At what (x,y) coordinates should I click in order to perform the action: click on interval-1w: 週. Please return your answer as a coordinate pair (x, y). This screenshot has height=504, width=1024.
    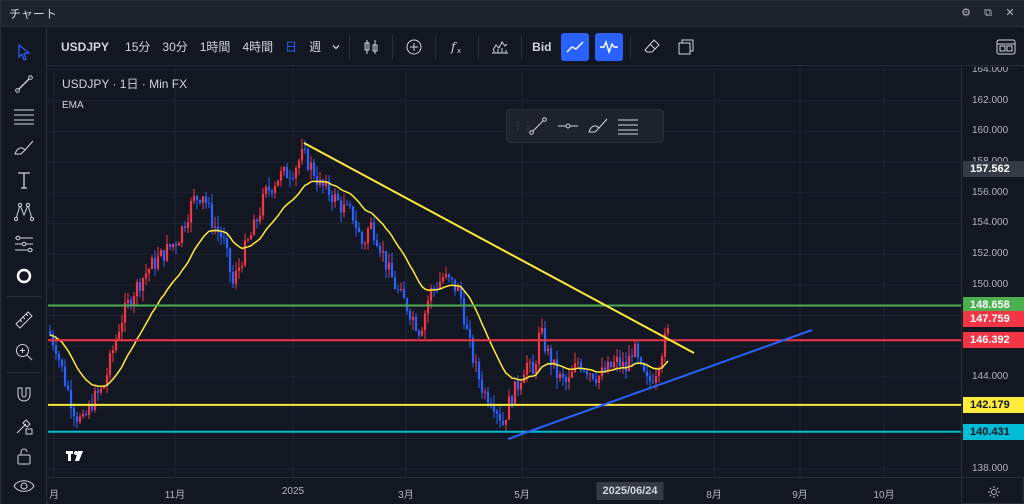
    Looking at the image, I should click on (315, 47).